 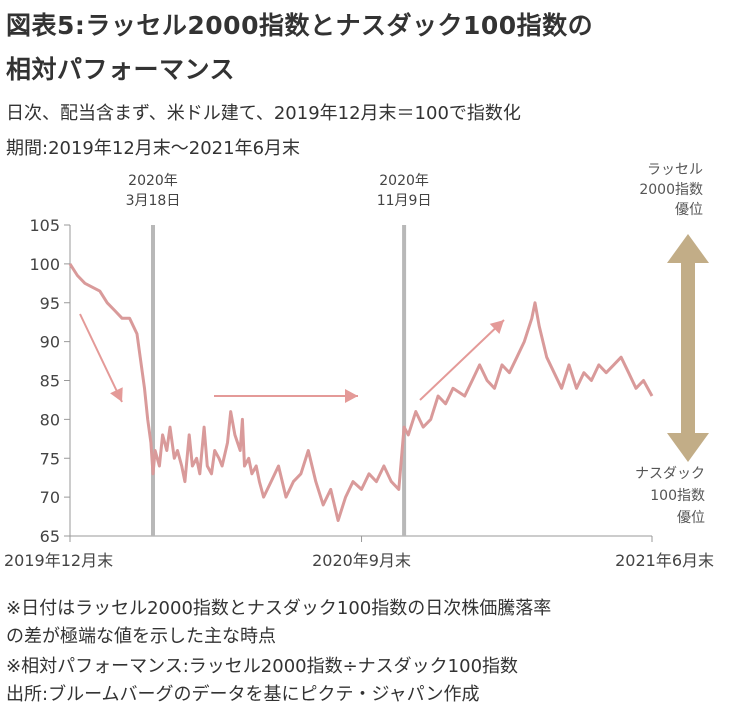 I want to click on chart-subtitle-line1: 日次、配当含まず、米ドル建て、2019年12月末＝100で指数化, so click(x=263, y=113).